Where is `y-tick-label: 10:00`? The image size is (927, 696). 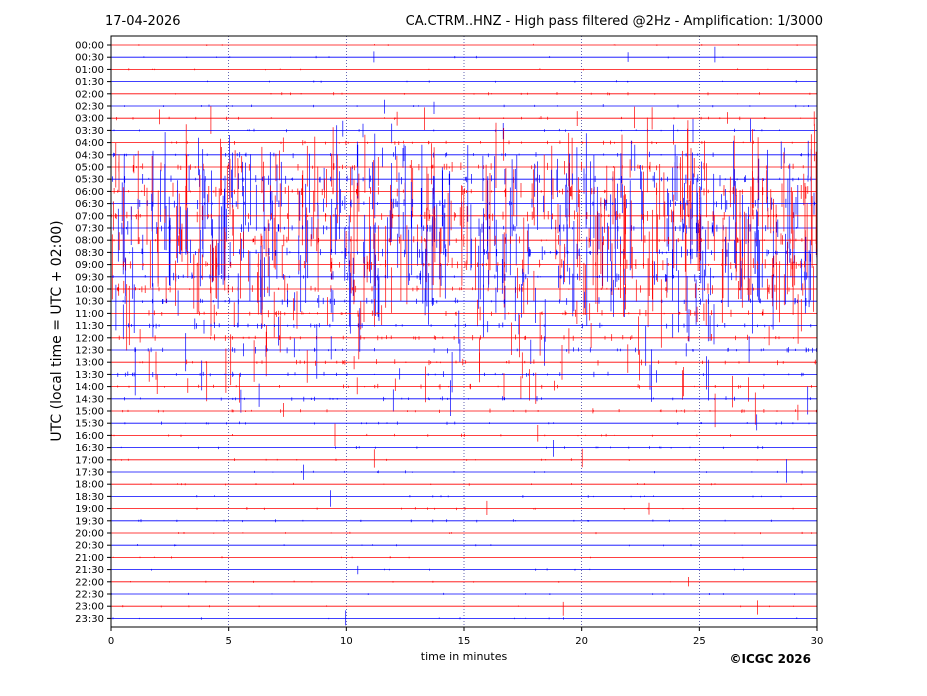
y-tick-label: 10:00 is located at coordinates (89, 290).